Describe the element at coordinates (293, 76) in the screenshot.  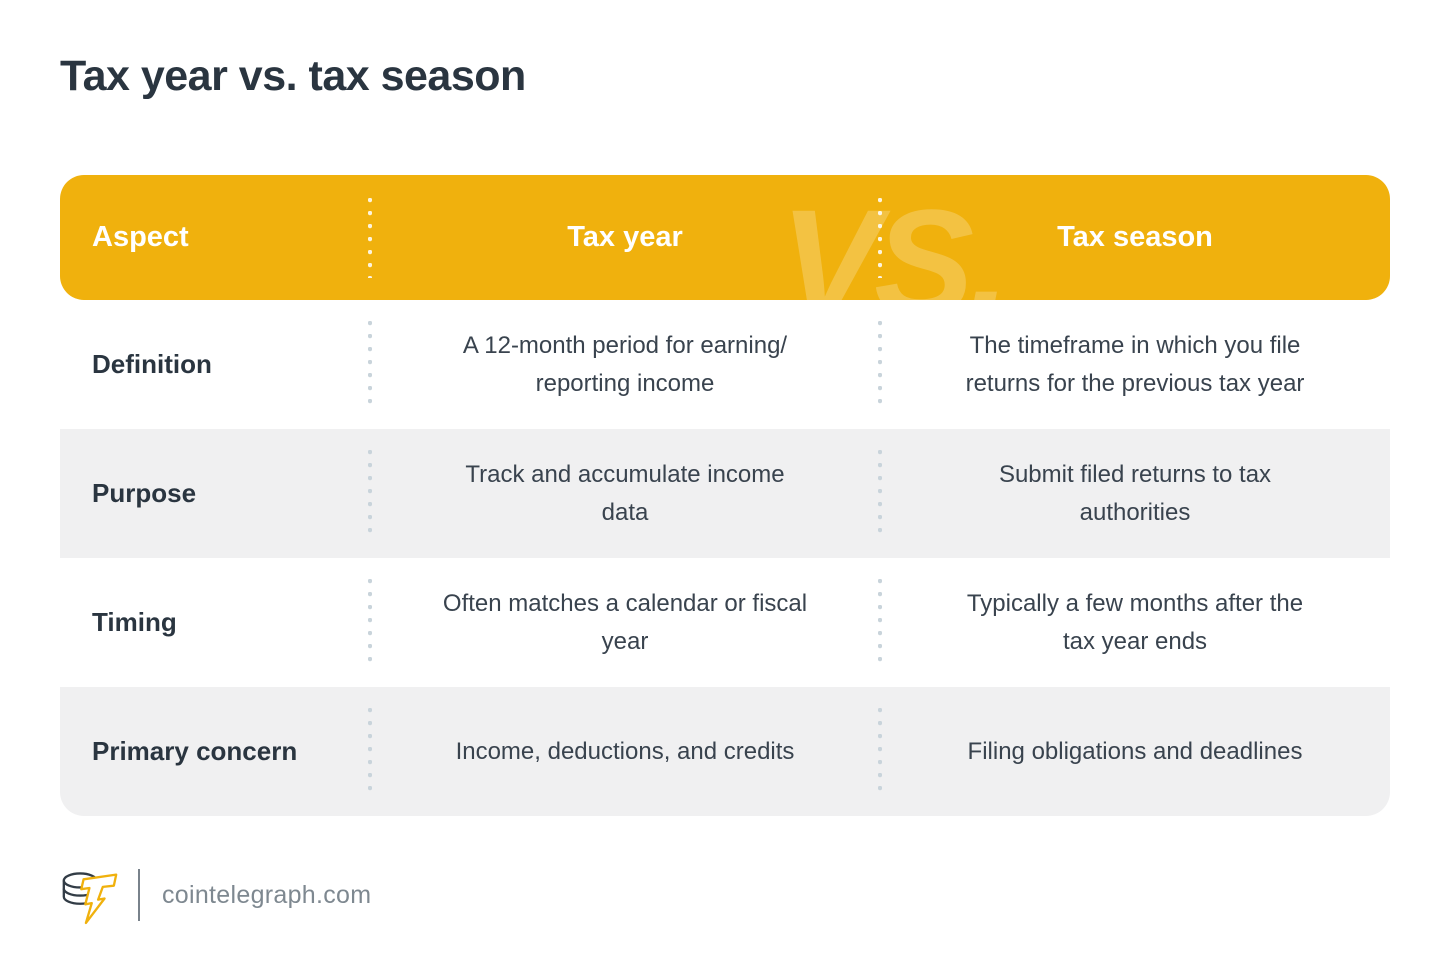
I see `page-title: Tax year vs. tax season` at that location.